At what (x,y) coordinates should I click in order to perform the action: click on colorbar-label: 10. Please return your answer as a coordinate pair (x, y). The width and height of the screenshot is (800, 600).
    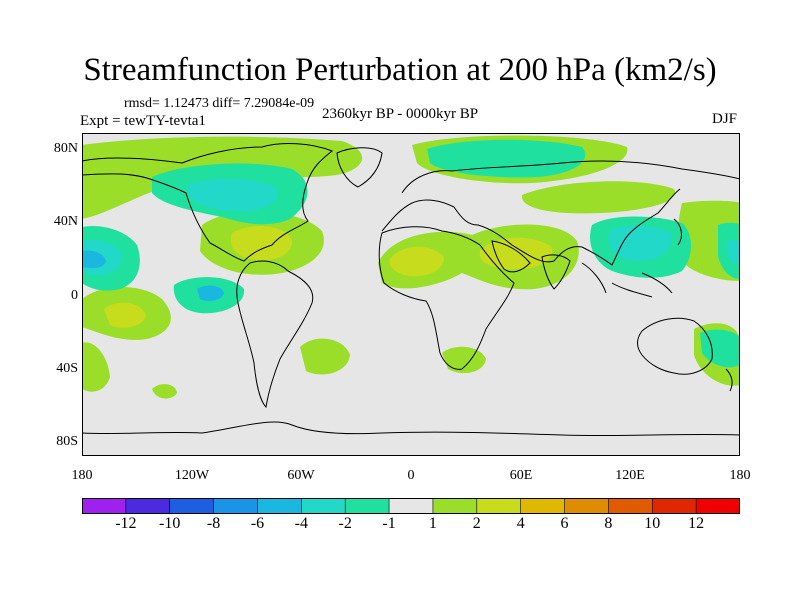
    Looking at the image, I should click on (652, 523).